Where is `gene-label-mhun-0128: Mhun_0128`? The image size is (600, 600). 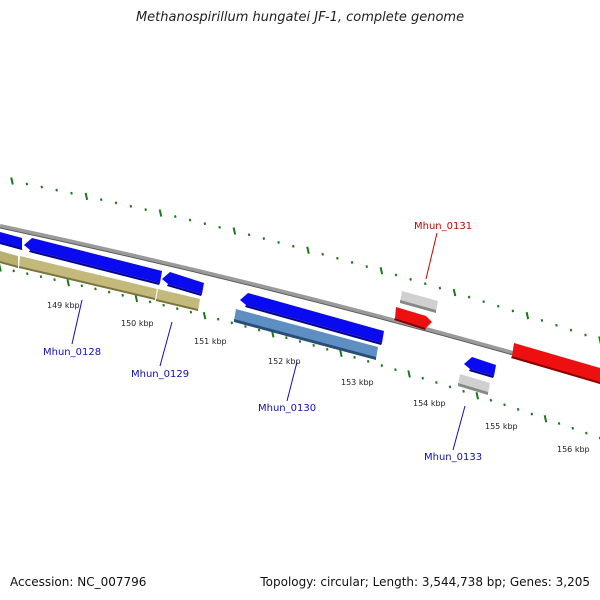
gene-label-mhun-0128: Mhun_0128 is located at coordinates (72, 352).